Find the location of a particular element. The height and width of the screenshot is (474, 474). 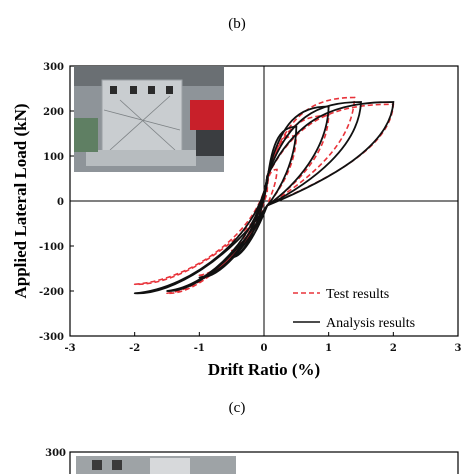

y-tick-label: -100 is located at coordinates (51, 247).